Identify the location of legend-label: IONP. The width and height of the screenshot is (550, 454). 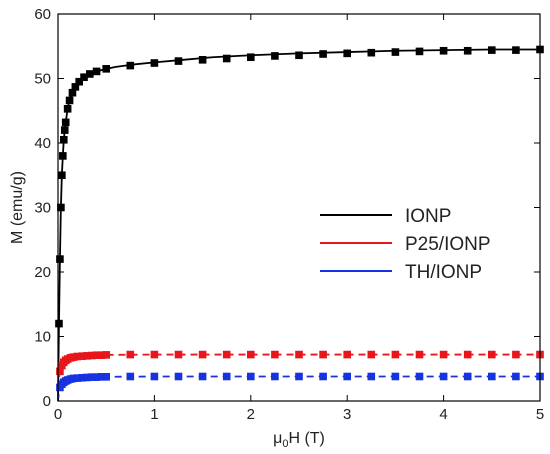
(428, 216).